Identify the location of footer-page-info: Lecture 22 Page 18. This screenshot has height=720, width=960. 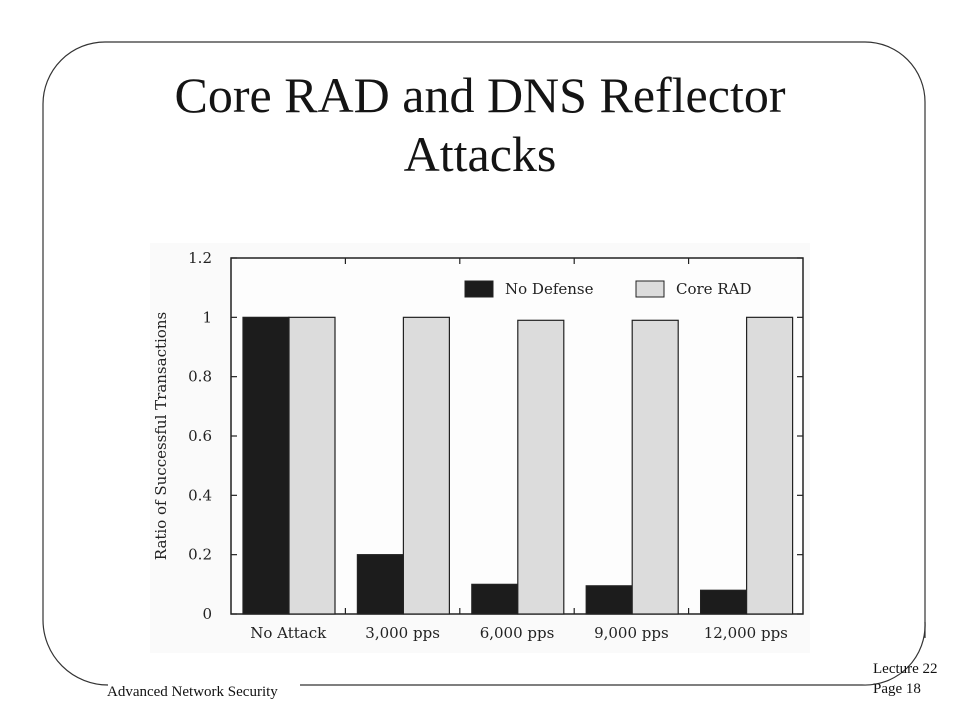
(905, 679).